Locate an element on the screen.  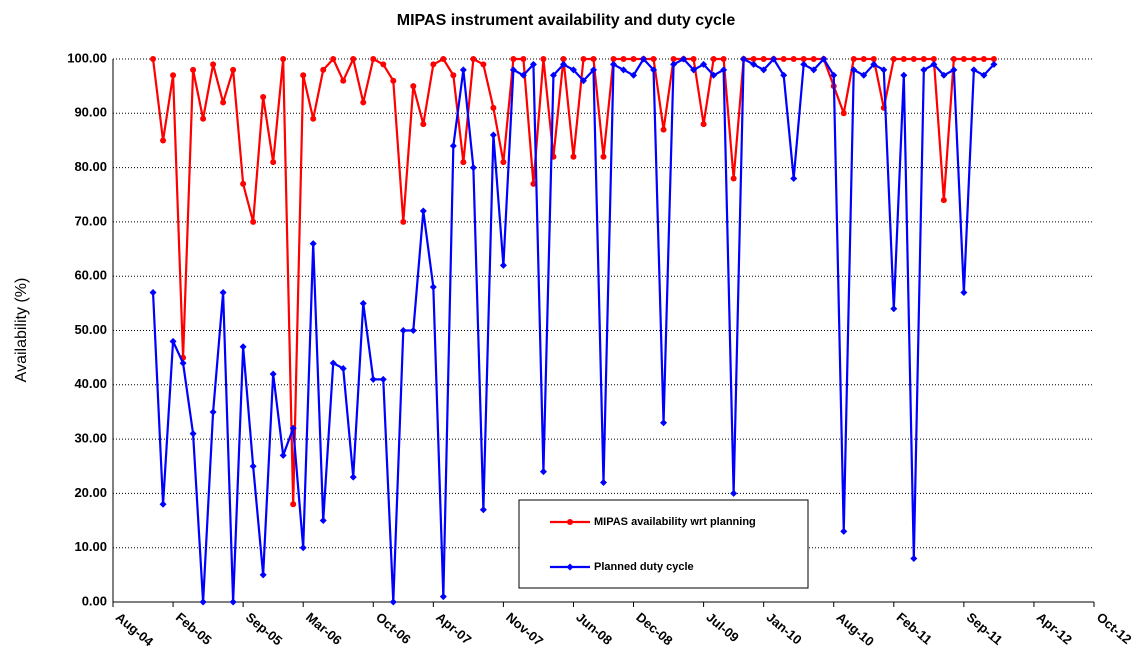
y-tick-label: 70.00 is located at coordinates (90, 220).